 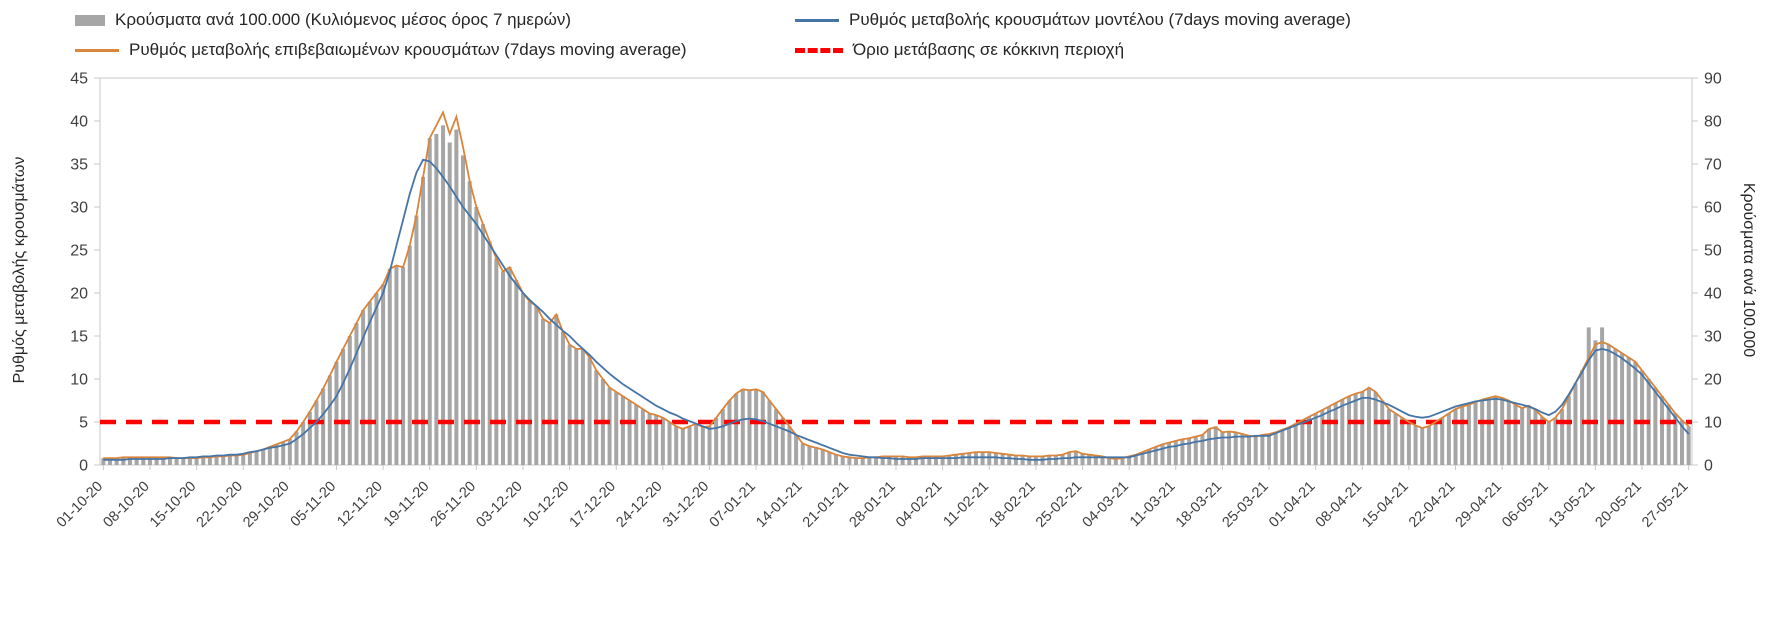 I want to click on legend-label-red-threshold: Όριο μετάβασης σε κόκκινη περιοχή, so click(x=989, y=49).